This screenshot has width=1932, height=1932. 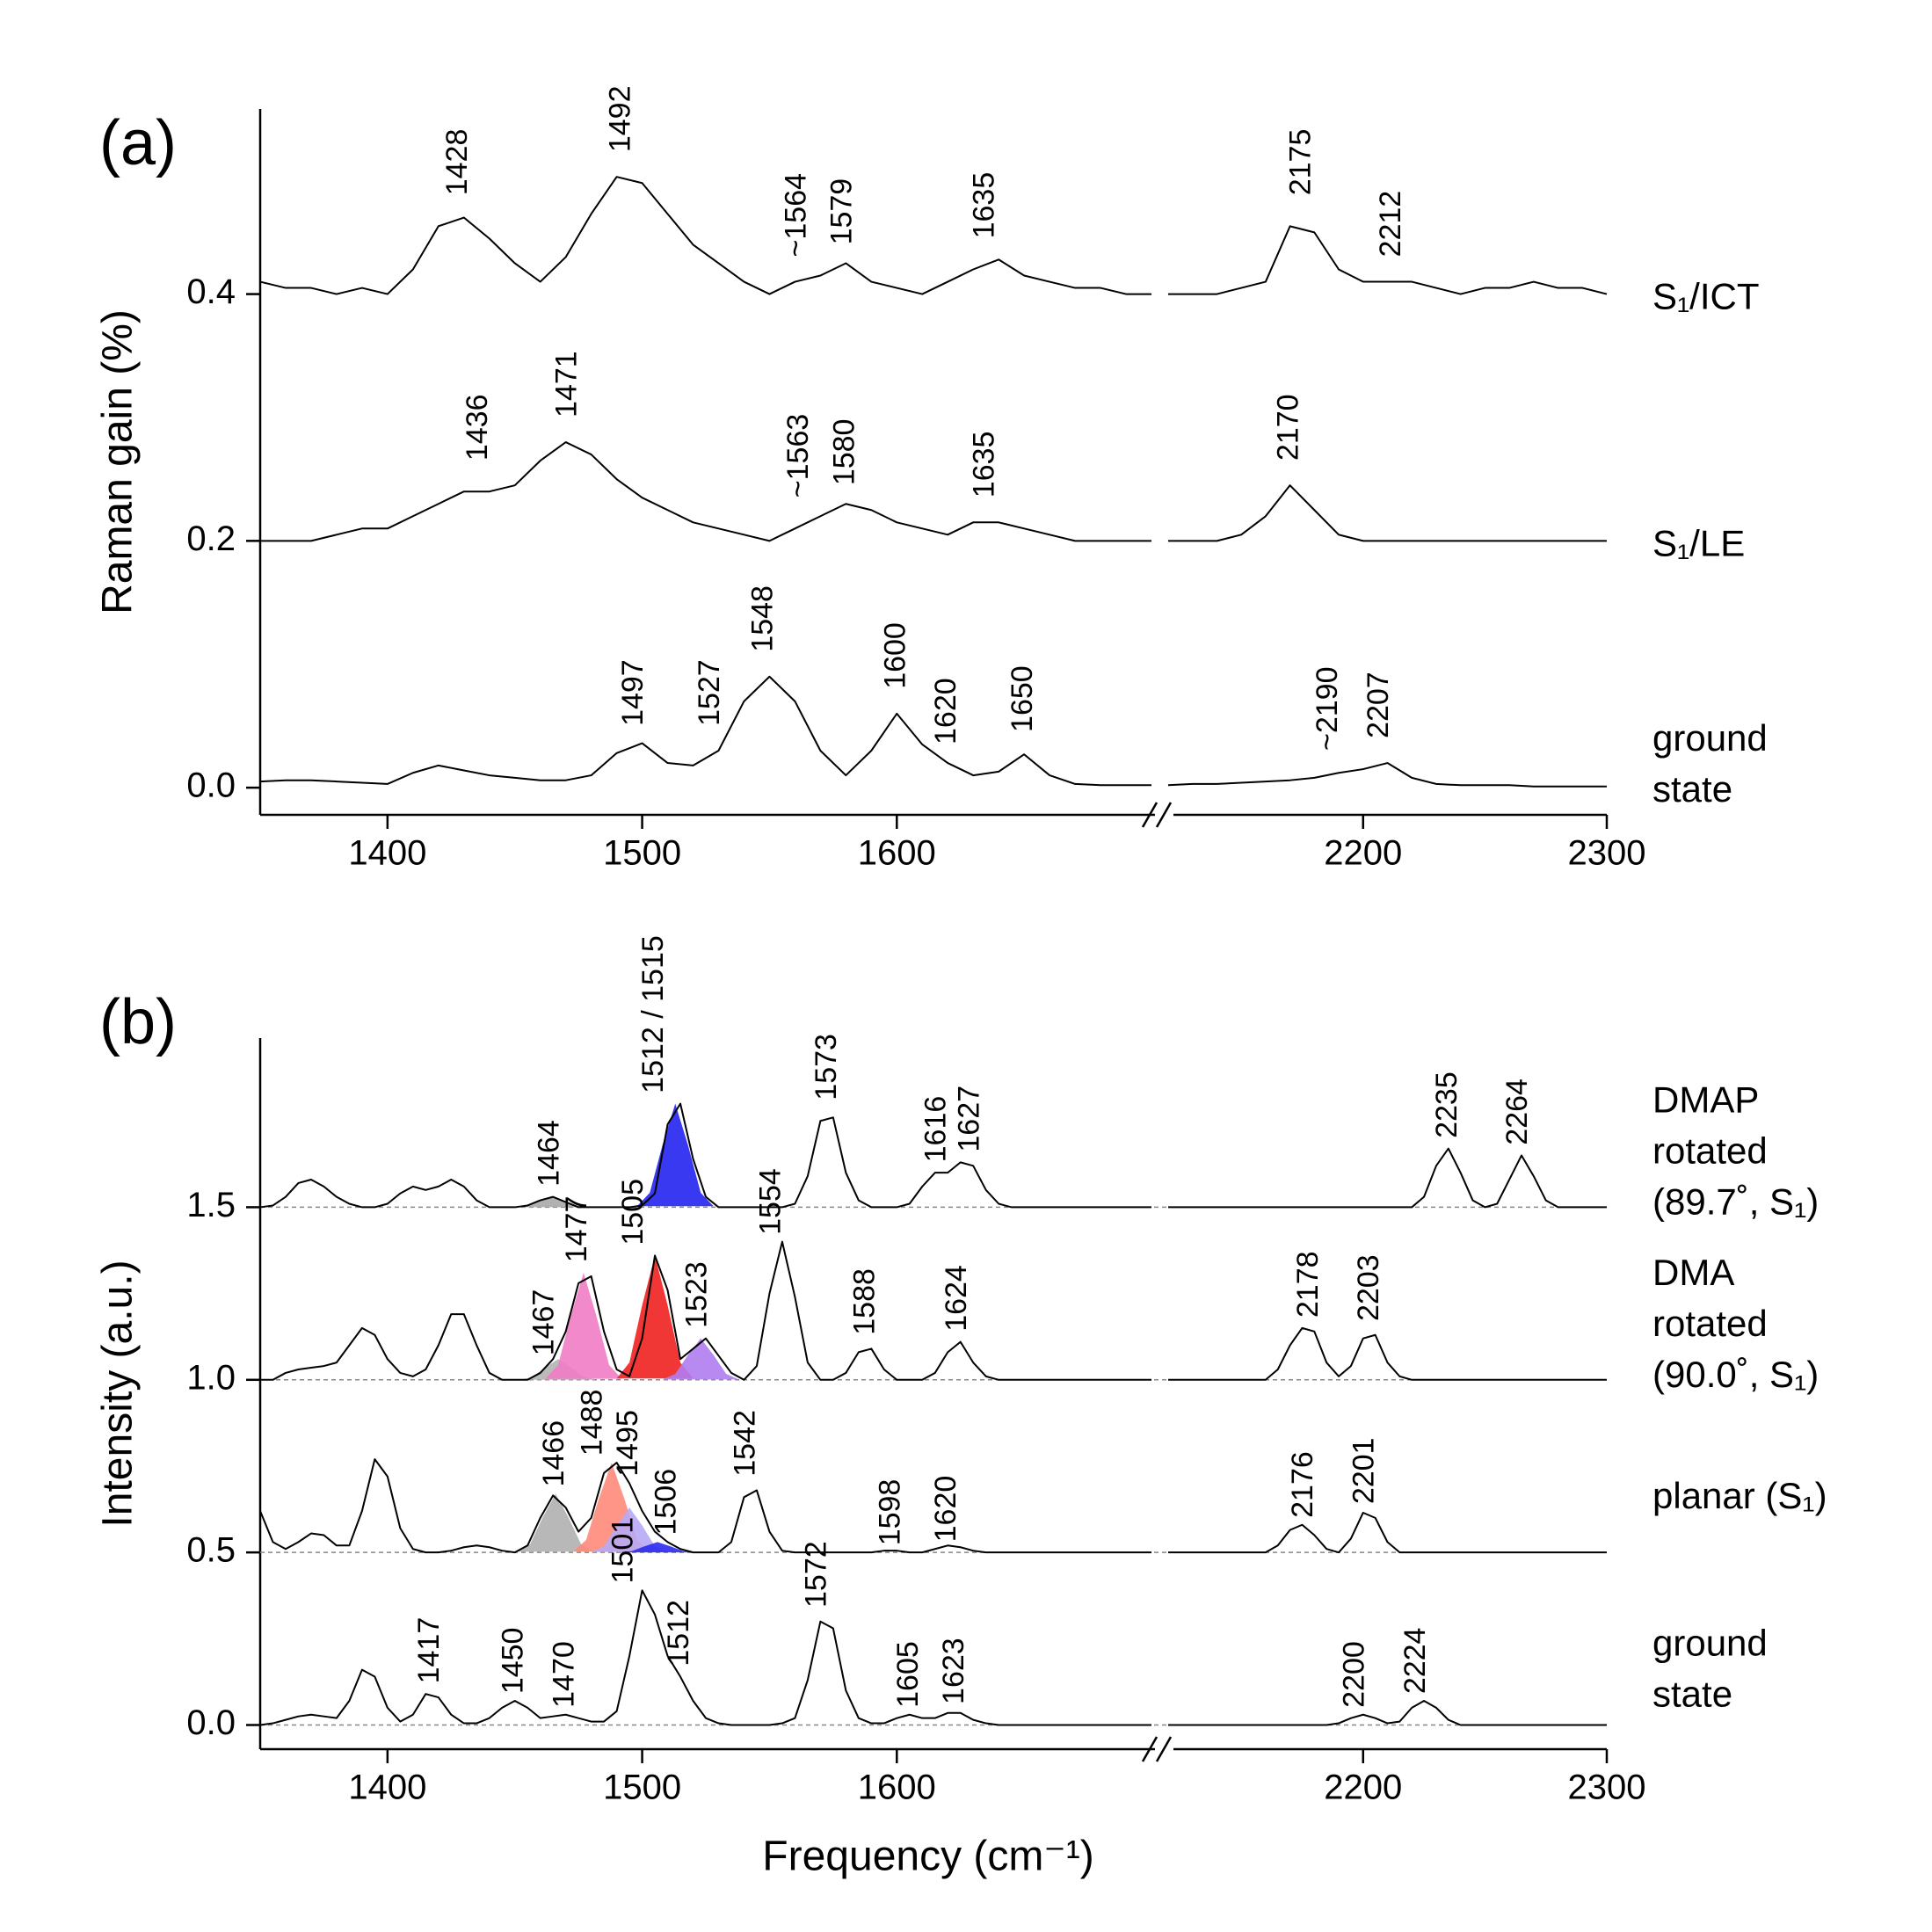 What do you see at coordinates (211, 538) in the screenshot?
I see `y-tick-label: 0.2` at bounding box center [211, 538].